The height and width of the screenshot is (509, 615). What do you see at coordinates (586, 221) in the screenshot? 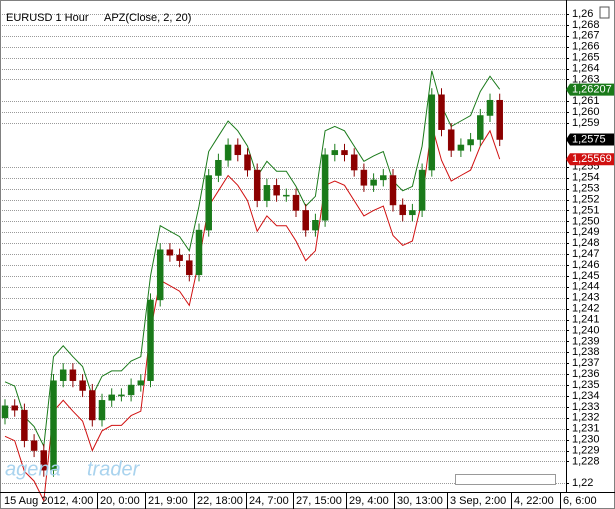
I see `y-tick-label: 1,250` at bounding box center [586, 221].